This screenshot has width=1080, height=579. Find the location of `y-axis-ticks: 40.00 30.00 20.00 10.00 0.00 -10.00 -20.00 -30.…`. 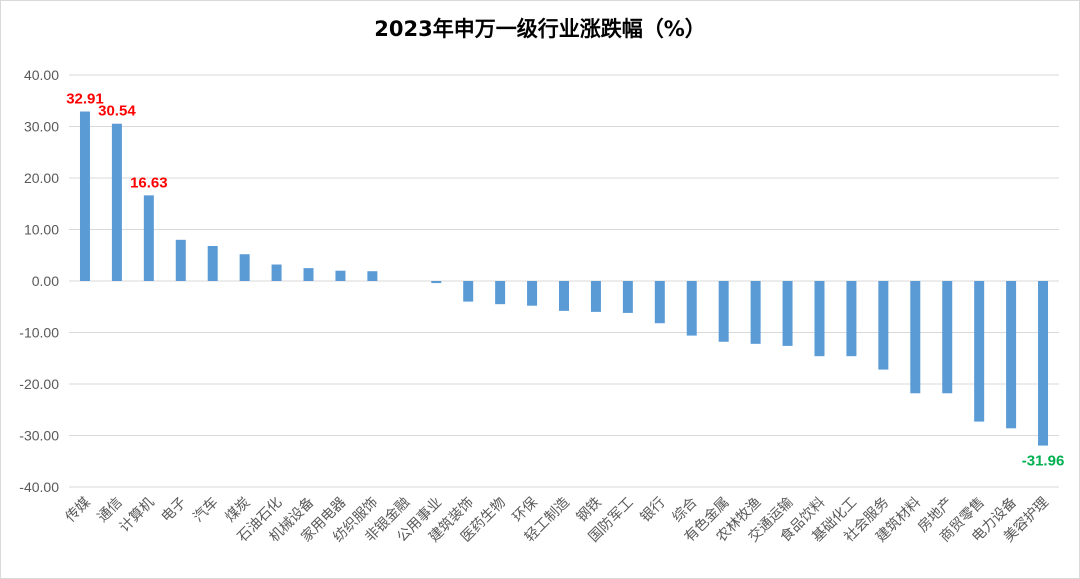

y-axis-ticks: 40.00 30.00 20.00 10.00 0.00 -10.00 -20.00 -30.… is located at coordinates (39, 281).